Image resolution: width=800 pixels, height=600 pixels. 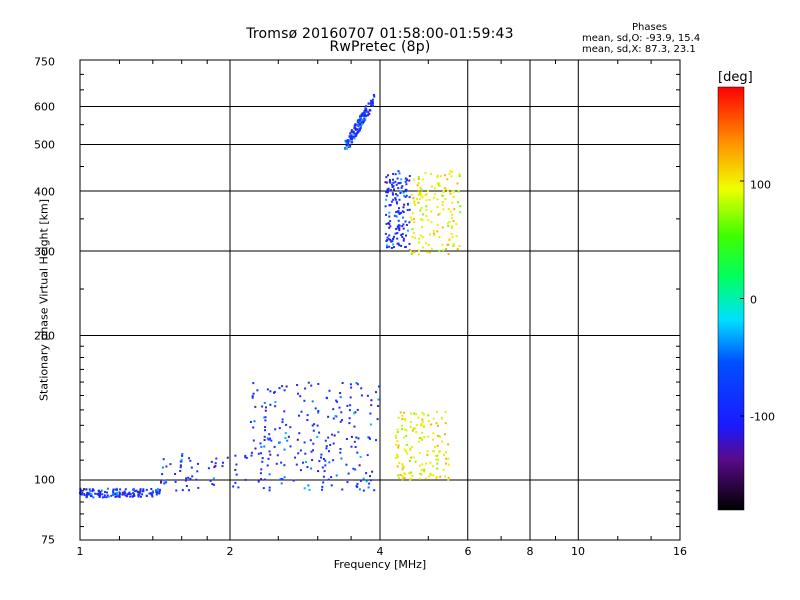 What do you see at coordinates (735, 77) in the screenshot?
I see `colorbar-unit: [deg]` at bounding box center [735, 77].